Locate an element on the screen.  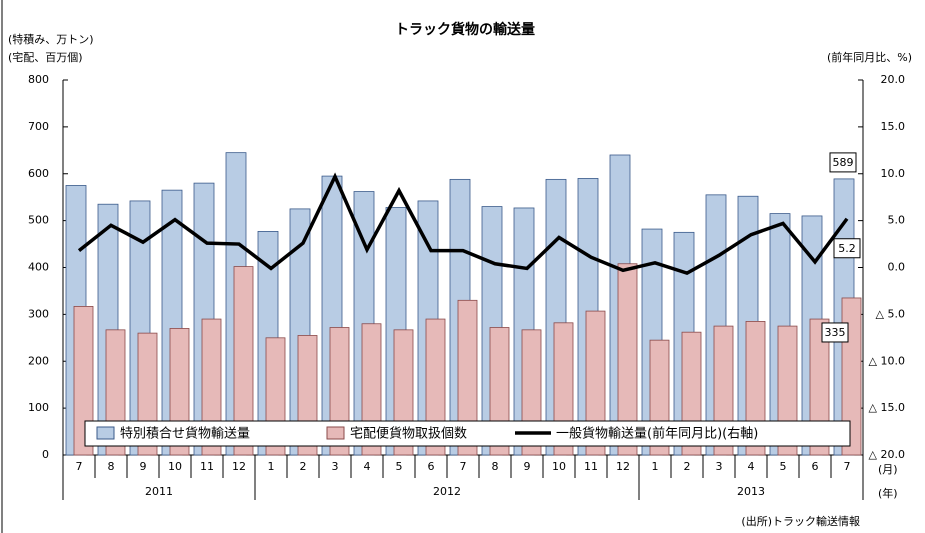
y2-tick-label: △ 10.0 is located at coordinates (887, 360).